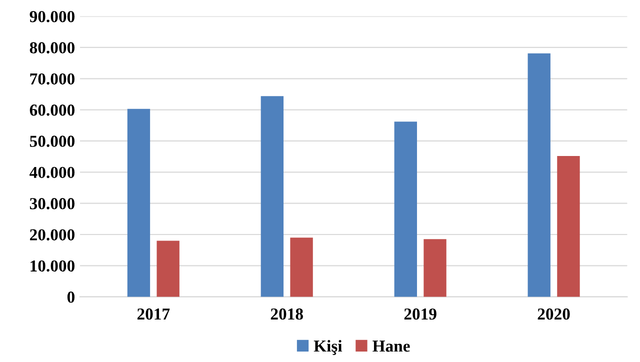 The height and width of the screenshot is (362, 640). What do you see at coordinates (554, 314) in the screenshot?
I see `x-tick-label: 2020` at bounding box center [554, 314].